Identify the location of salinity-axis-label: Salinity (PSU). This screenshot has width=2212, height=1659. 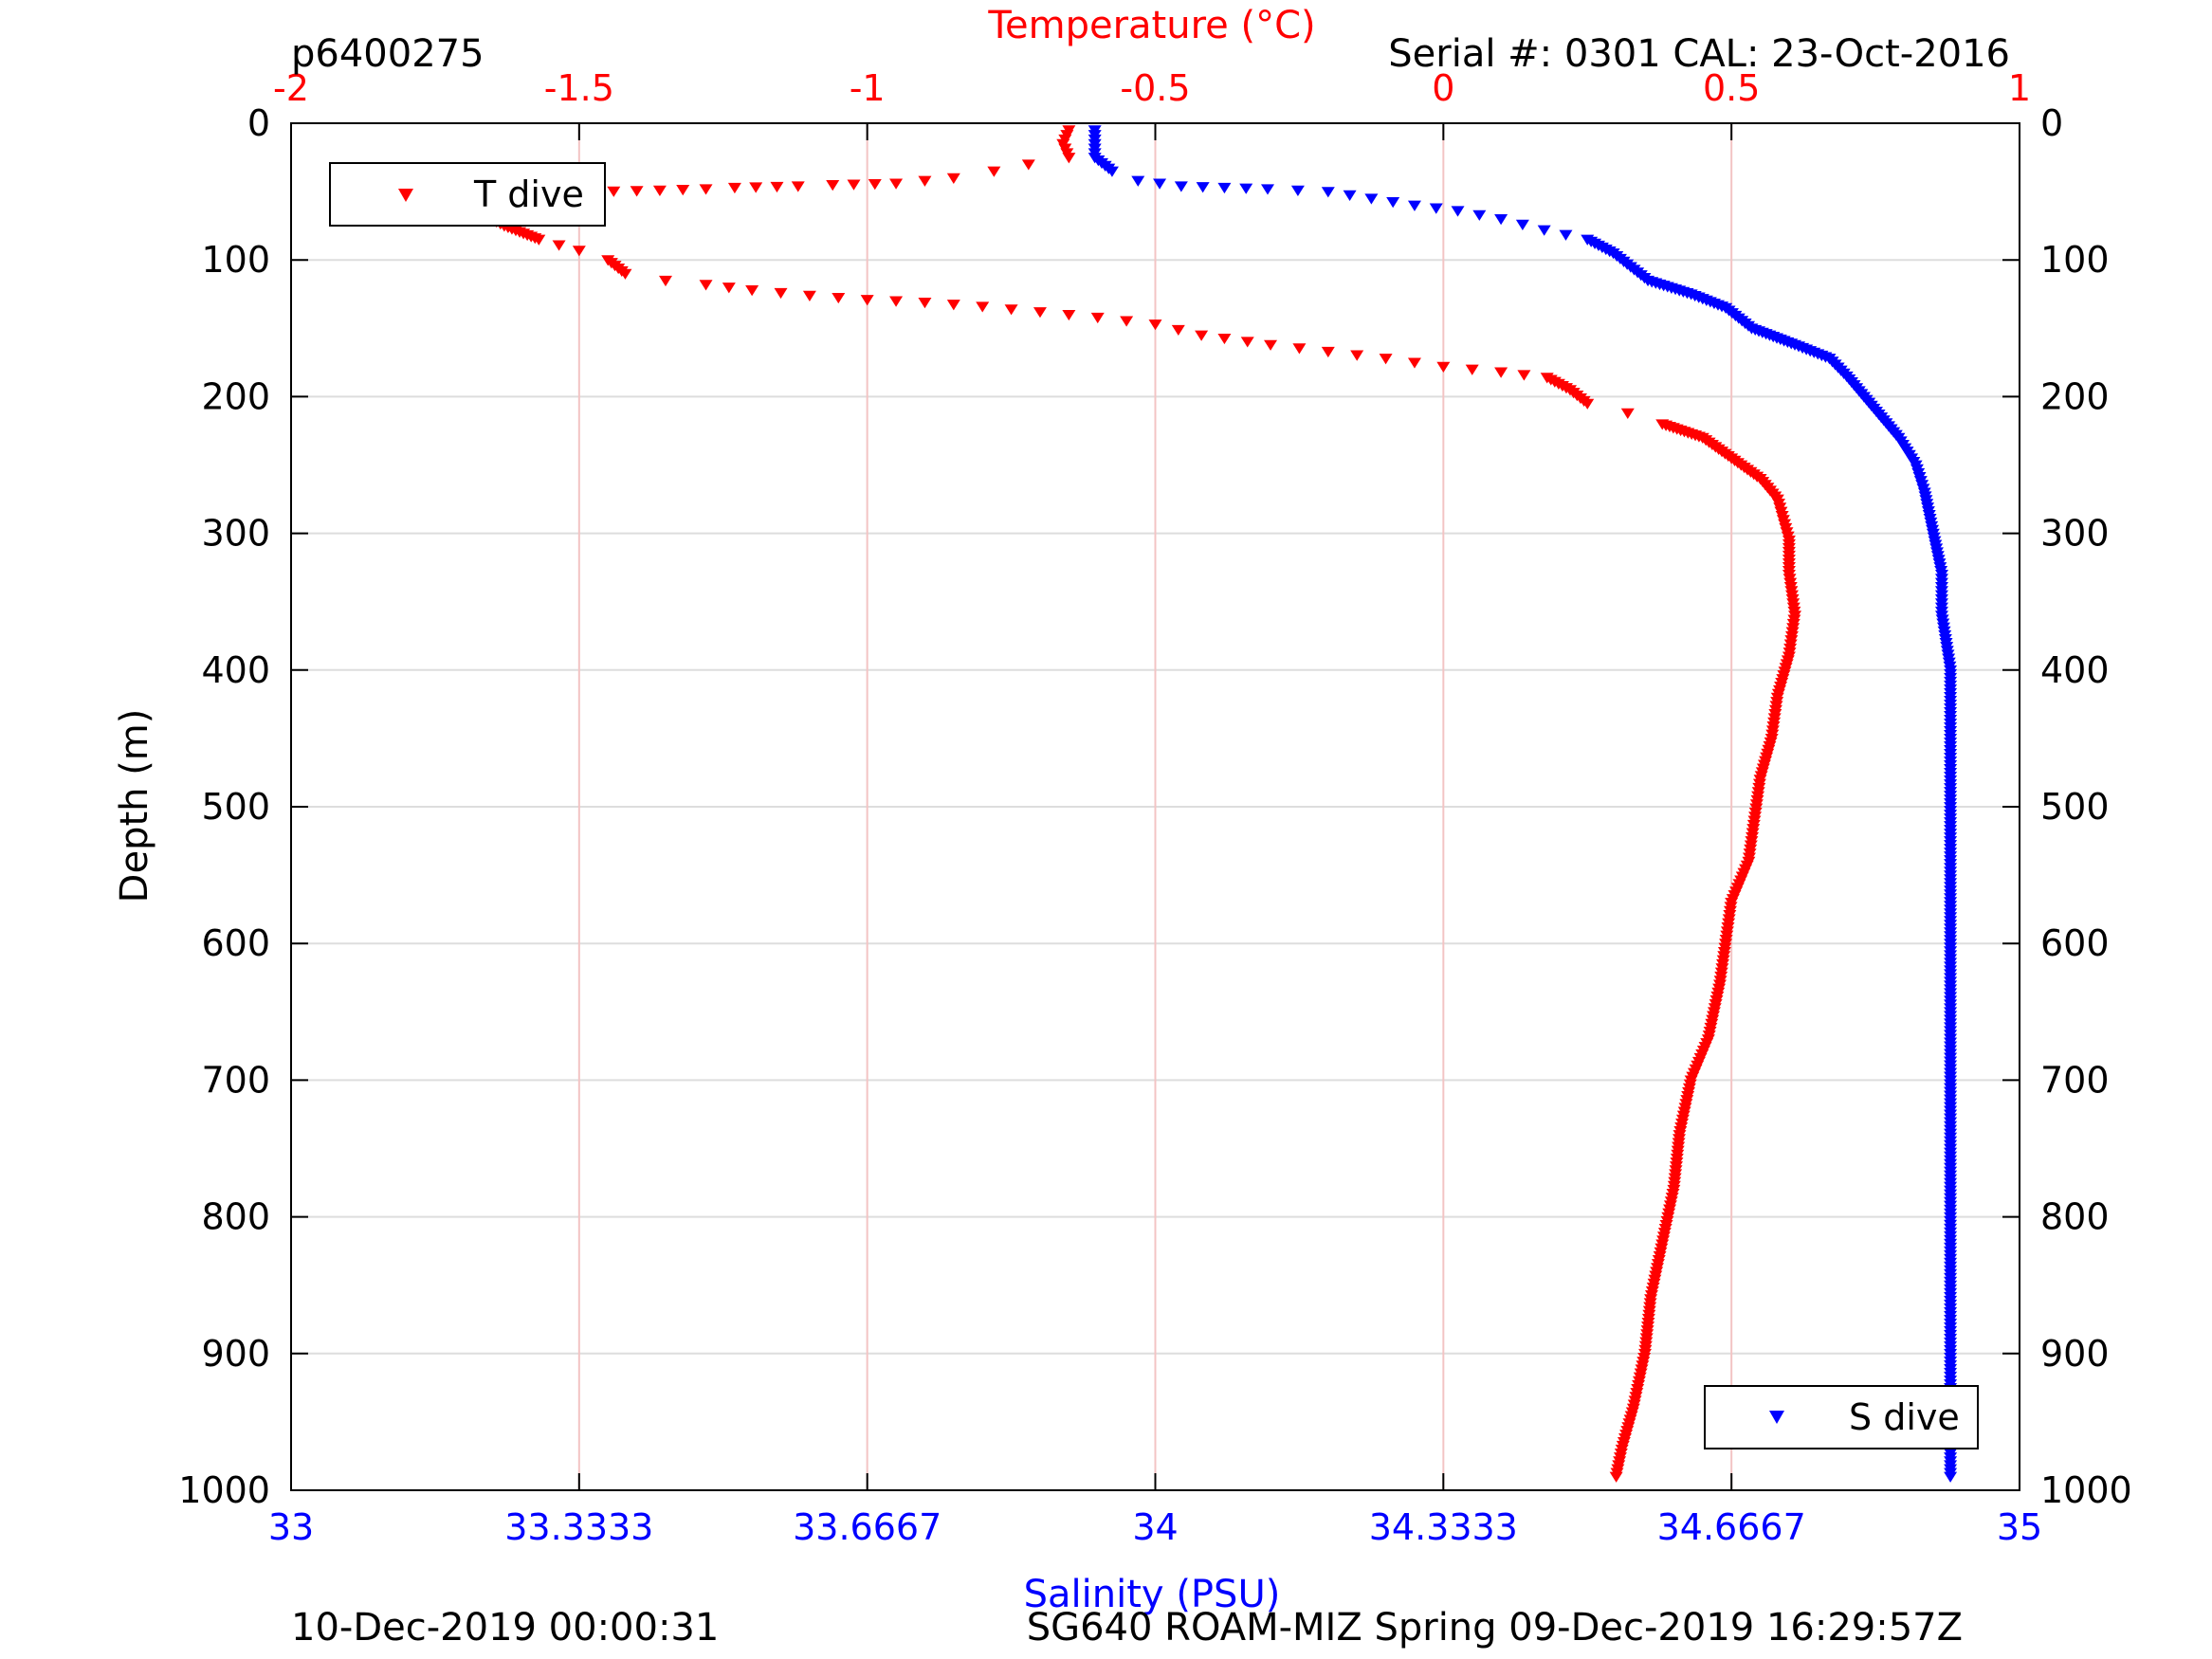
(1152, 1594).